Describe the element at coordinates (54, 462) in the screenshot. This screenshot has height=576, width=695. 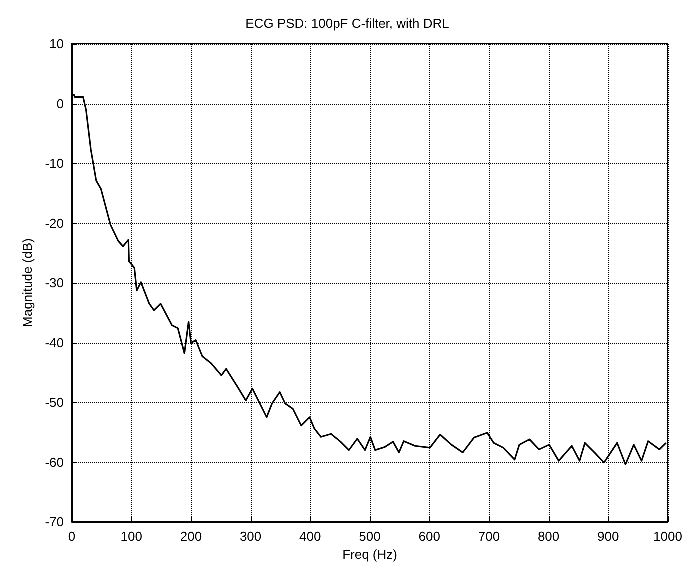
I see `y-tick-label: -60` at that location.